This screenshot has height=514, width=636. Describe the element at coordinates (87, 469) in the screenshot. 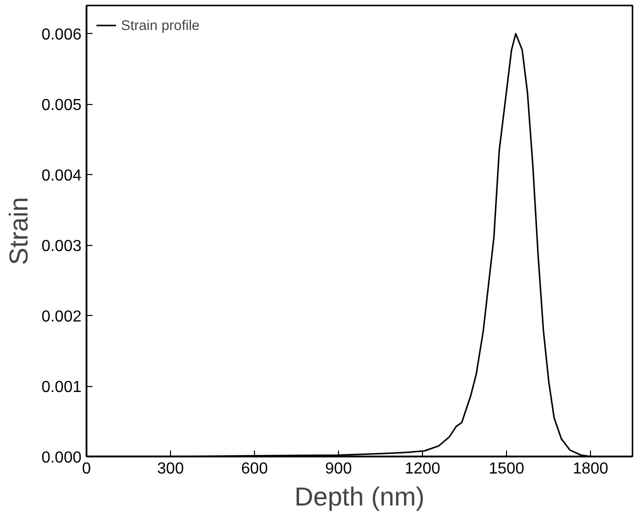

I see `x-tick-label: 0` at that location.